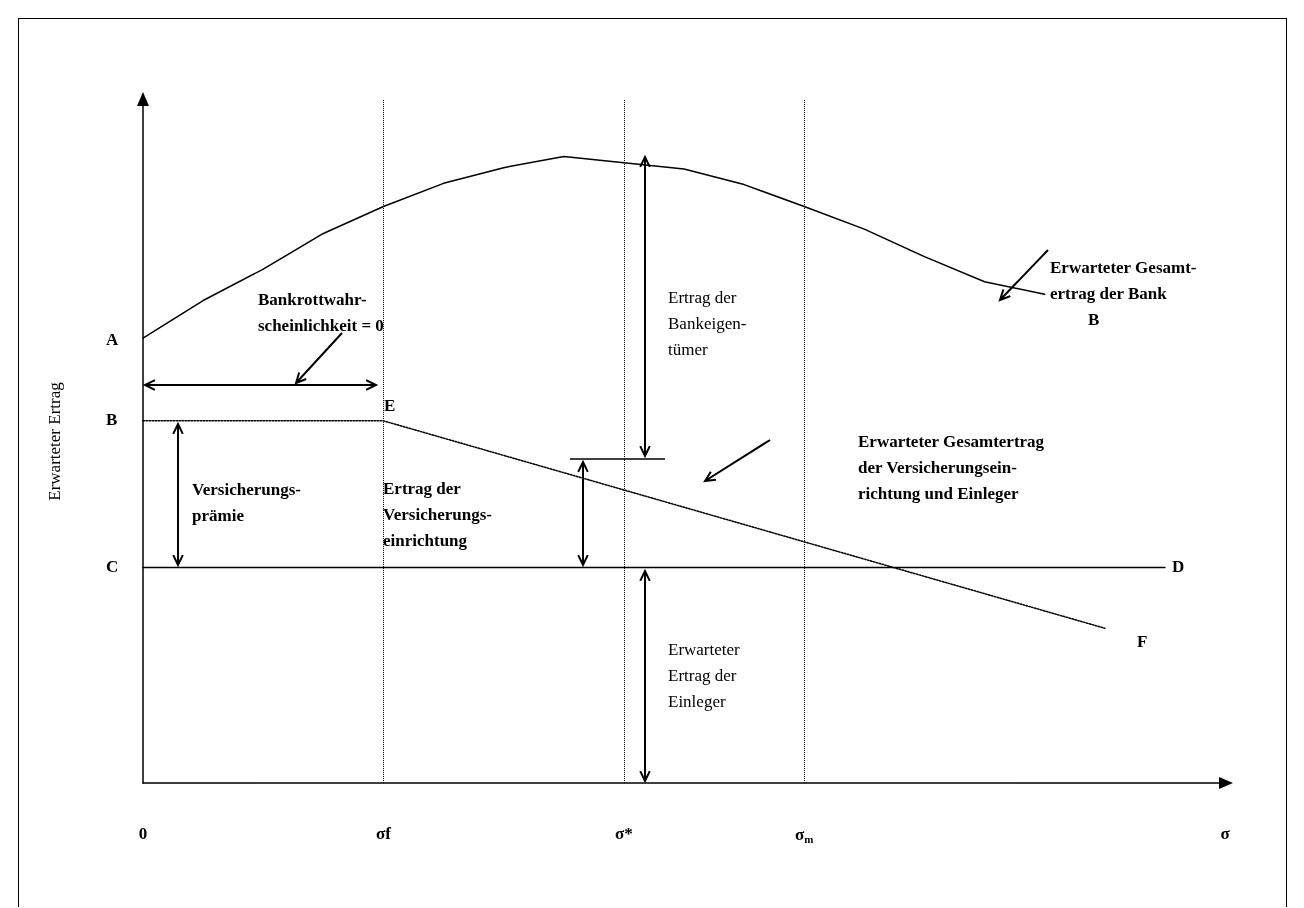  Describe the element at coordinates (1142, 642) in the screenshot. I see `annotation: F` at that location.